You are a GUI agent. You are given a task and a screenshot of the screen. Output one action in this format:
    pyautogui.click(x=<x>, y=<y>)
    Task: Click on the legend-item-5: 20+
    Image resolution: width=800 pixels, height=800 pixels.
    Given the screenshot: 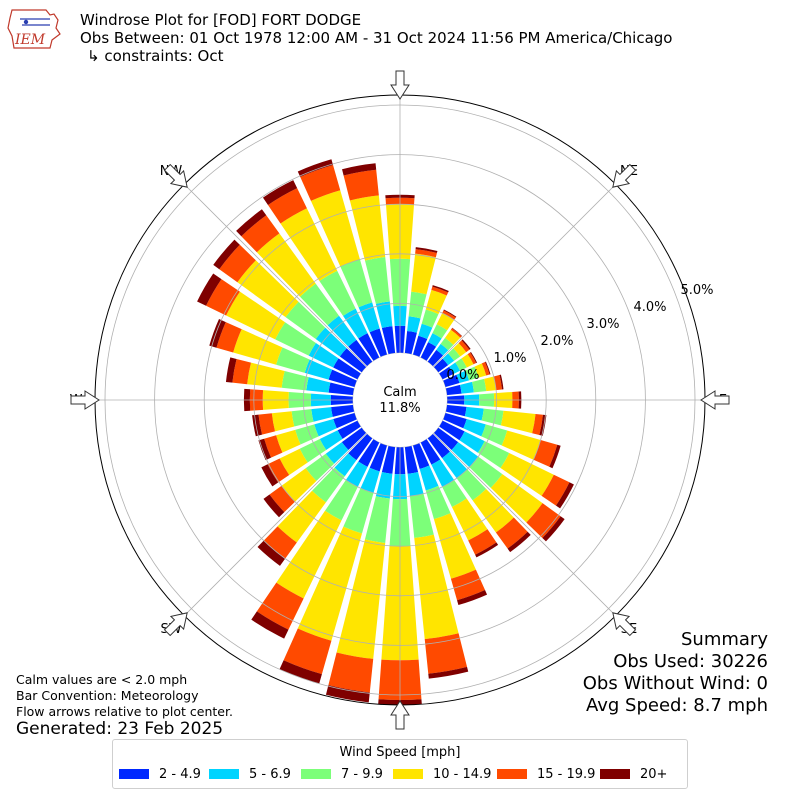 What is the action you would take?
    pyautogui.click(x=633, y=775)
    